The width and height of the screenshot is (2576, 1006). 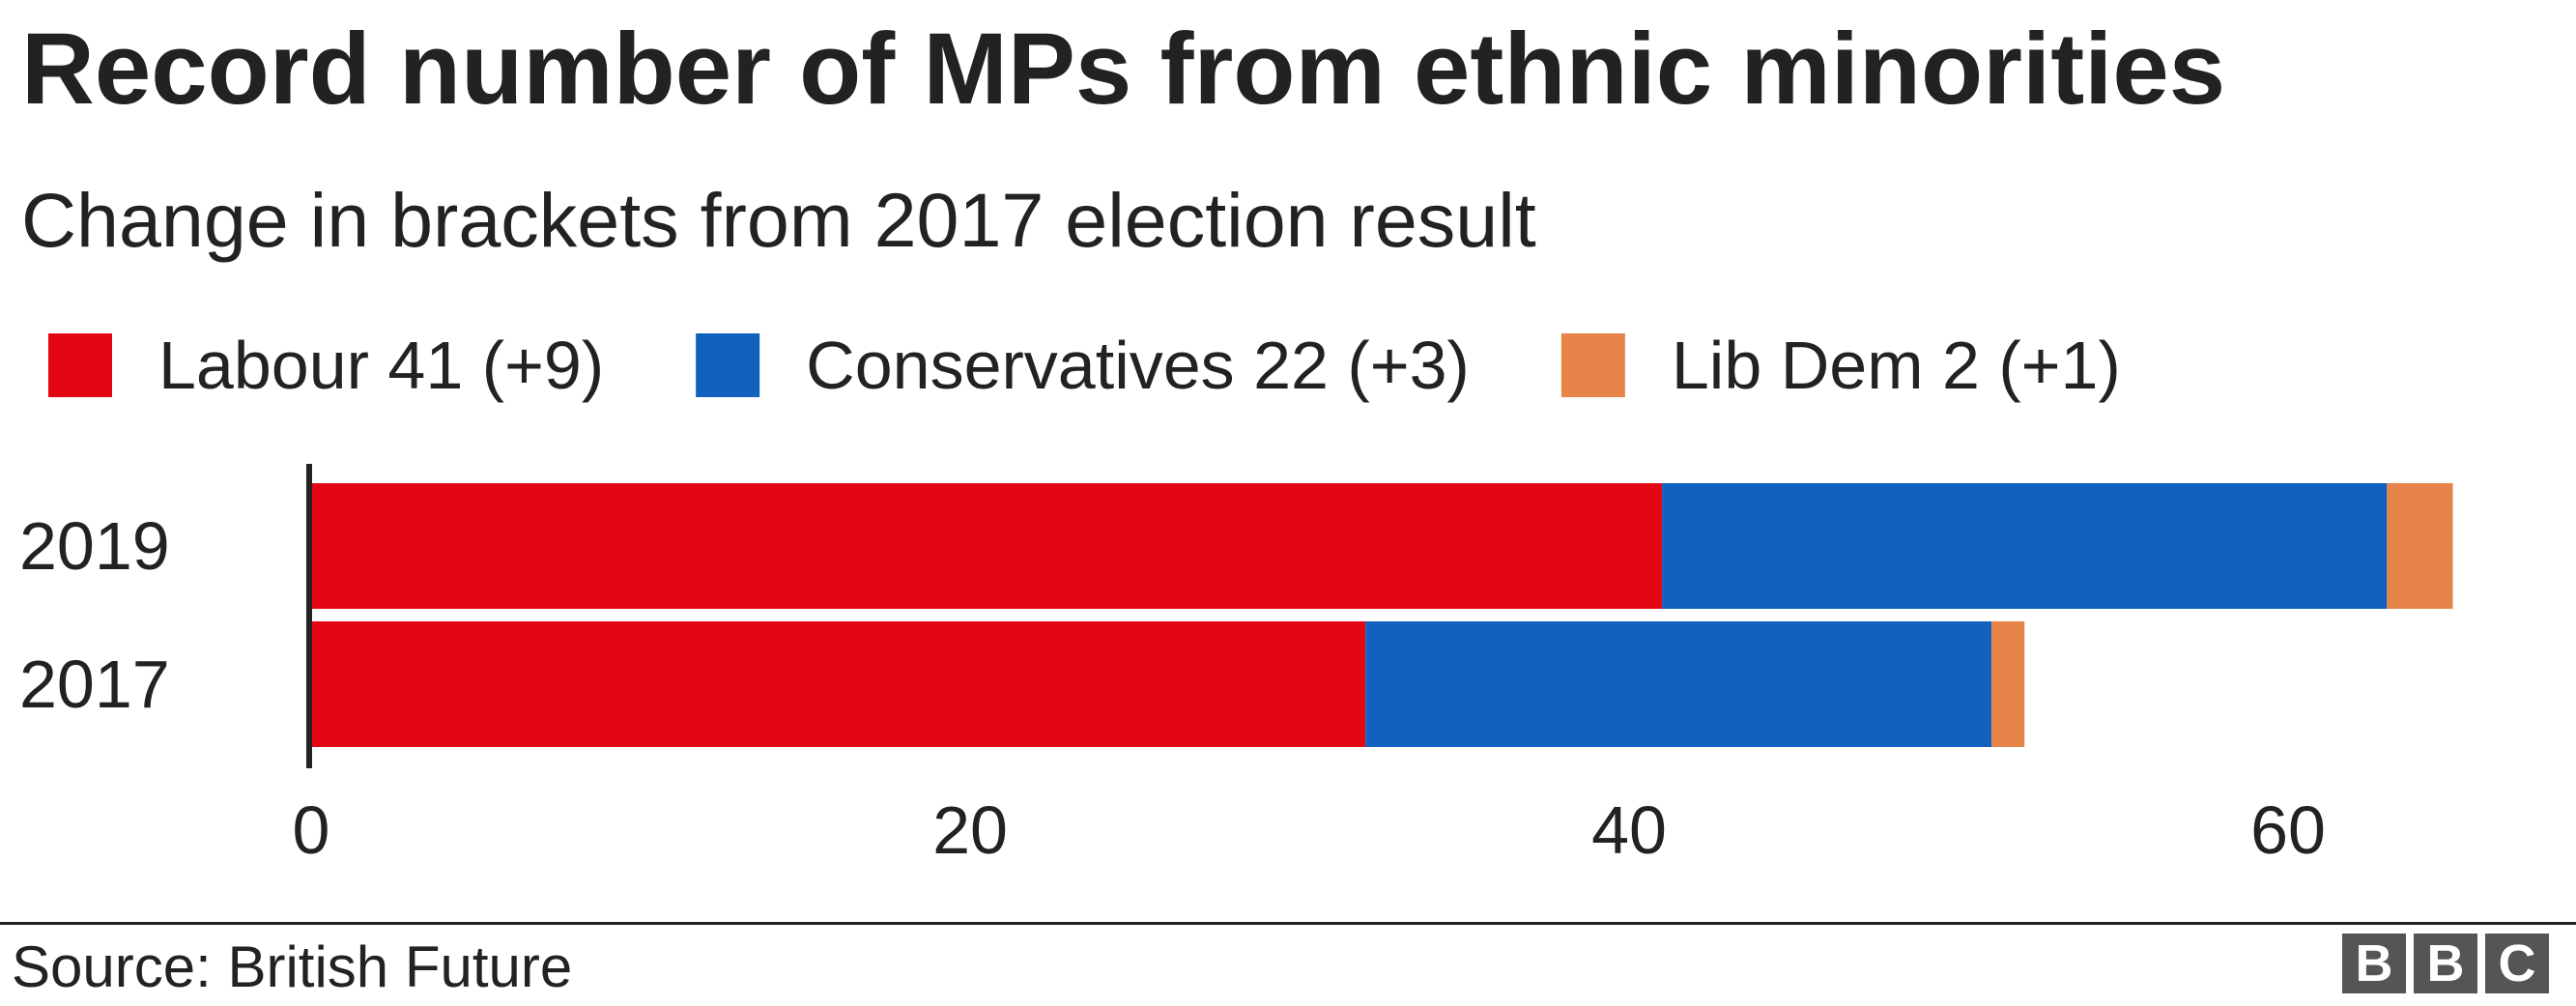 I want to click on x-tick-label: 60, so click(x=2288, y=830).